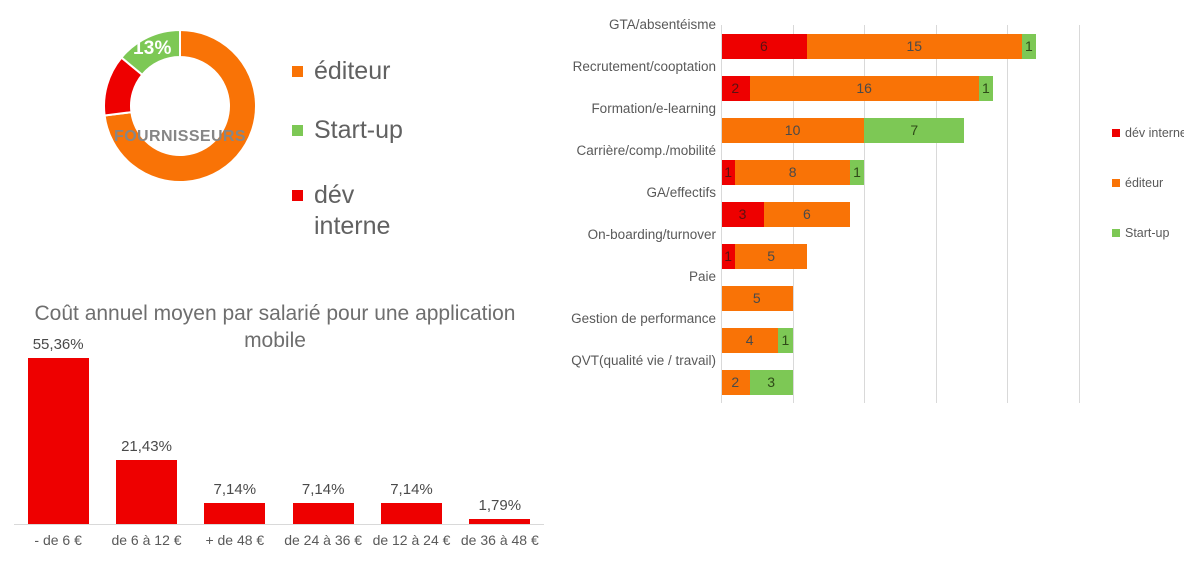 The image size is (1184, 576). I want to click on column-category-label: de 6 à 12 €, so click(146, 540).